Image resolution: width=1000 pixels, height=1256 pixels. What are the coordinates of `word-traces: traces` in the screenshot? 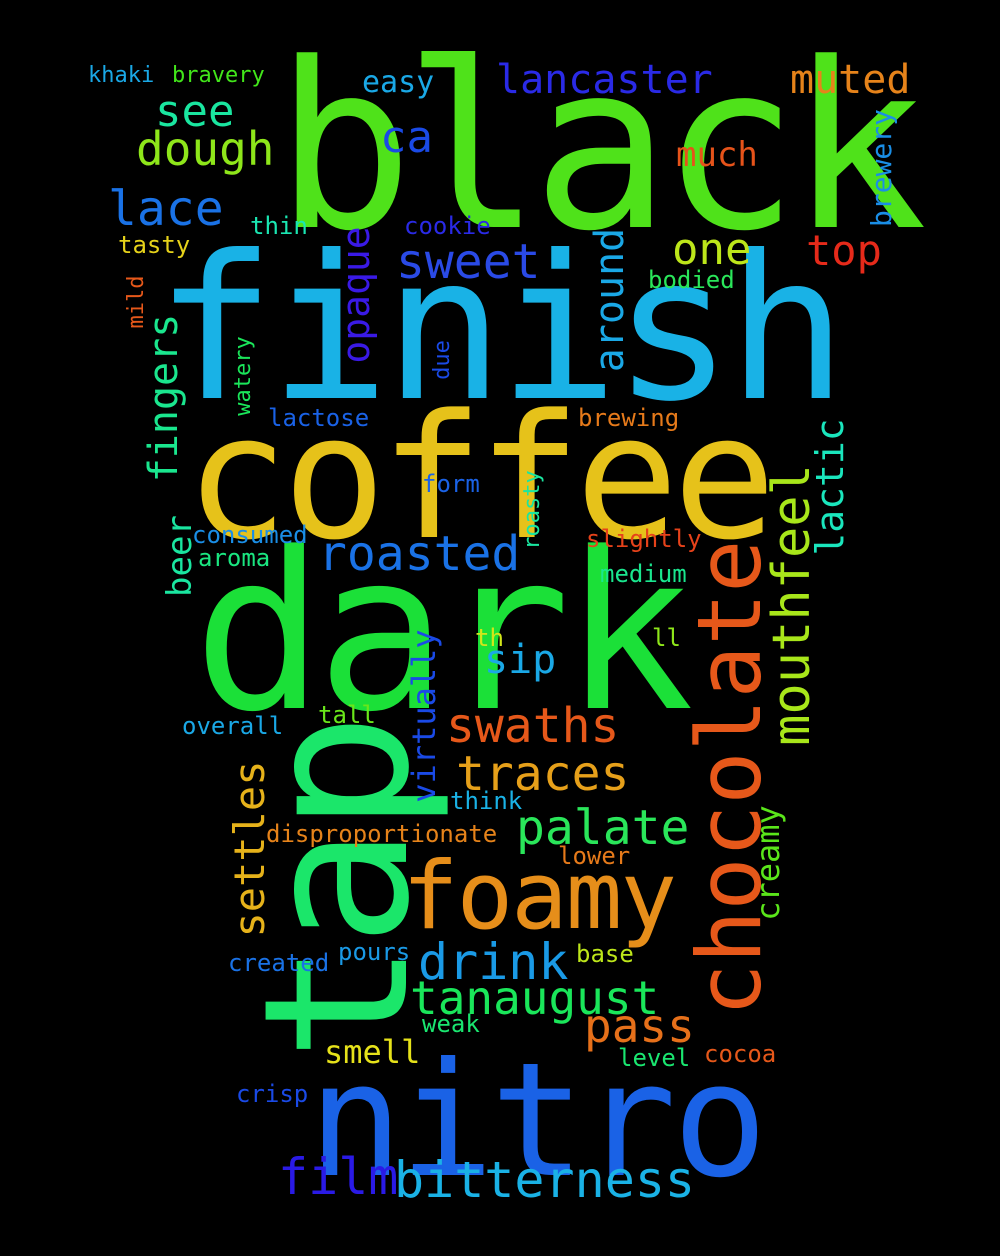 It's located at (543, 774).